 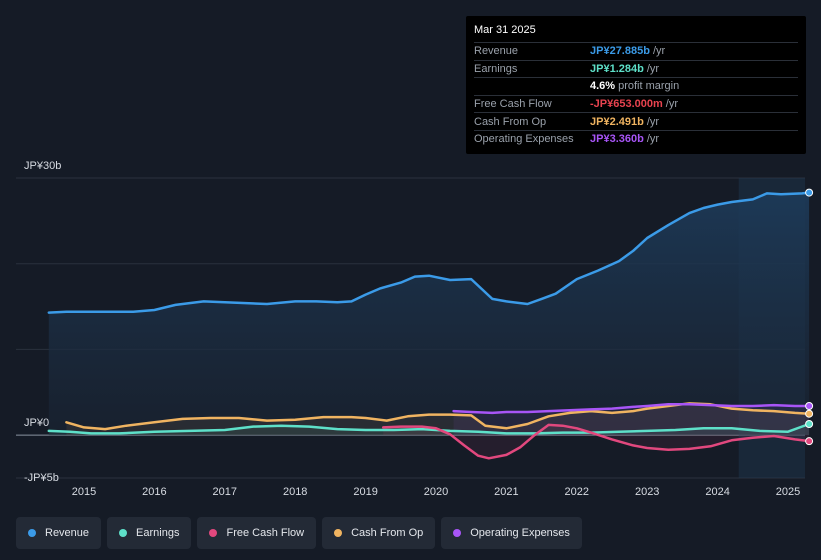 I want to click on legend-item-earnings: Earnings, so click(x=149, y=533).